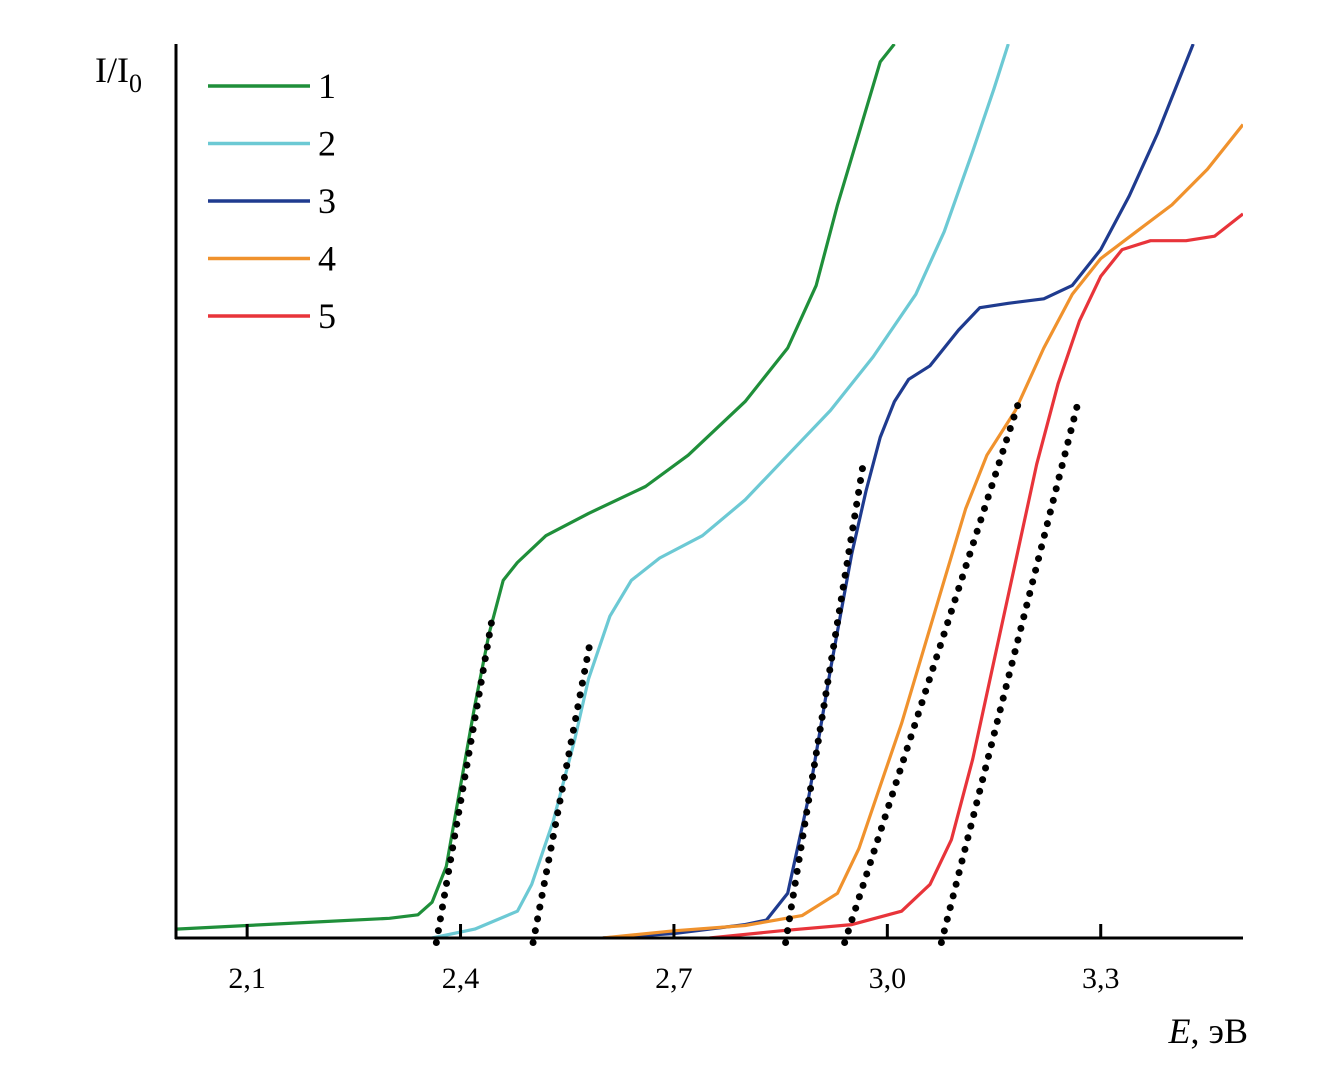  I want to click on legend-label-1: 1, so click(327, 86).